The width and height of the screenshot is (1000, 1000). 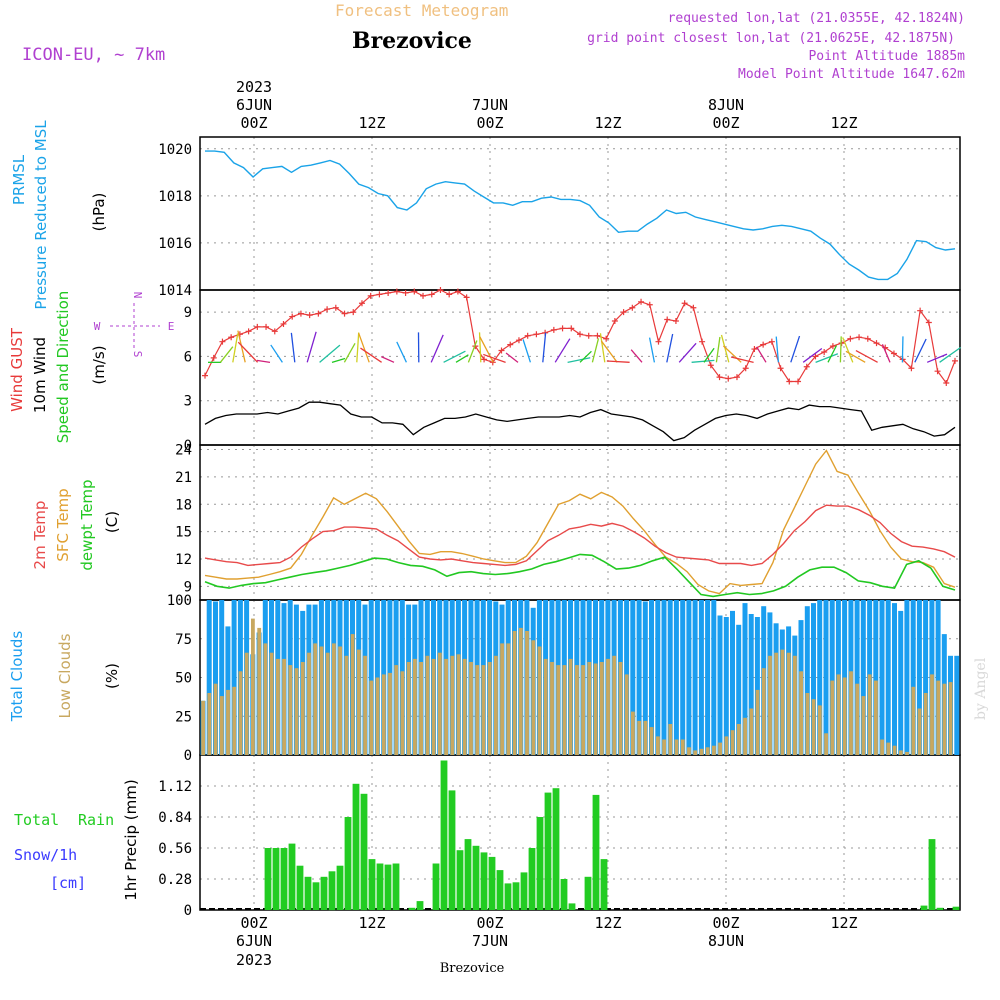 I want to click on dewpt-label: dewpt Temp, so click(x=87, y=524).